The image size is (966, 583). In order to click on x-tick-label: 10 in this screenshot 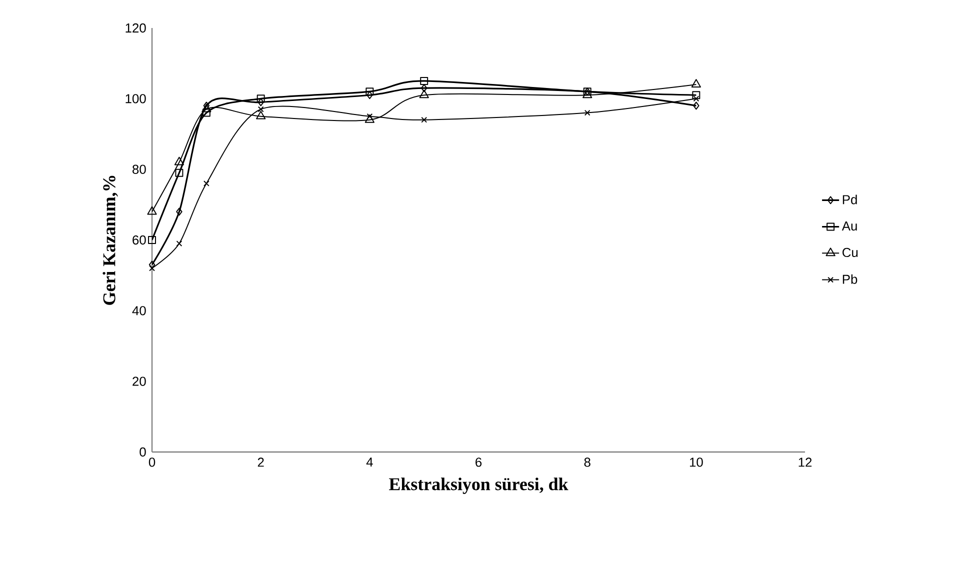, I will do `click(696, 462)`.